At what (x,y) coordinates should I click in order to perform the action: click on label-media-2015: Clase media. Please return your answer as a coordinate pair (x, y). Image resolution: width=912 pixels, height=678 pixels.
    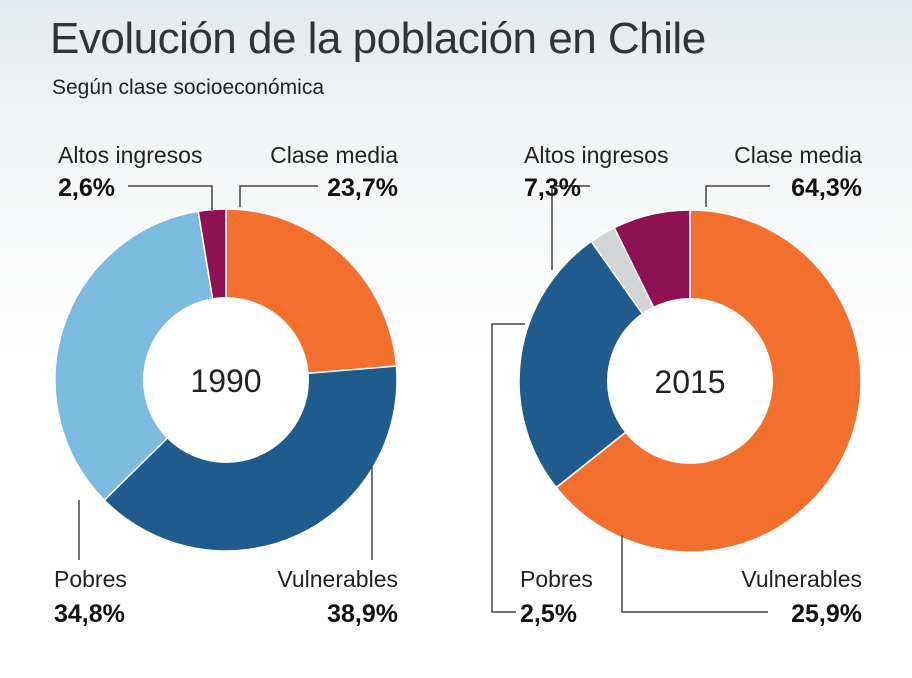
    Looking at the image, I should click on (798, 155).